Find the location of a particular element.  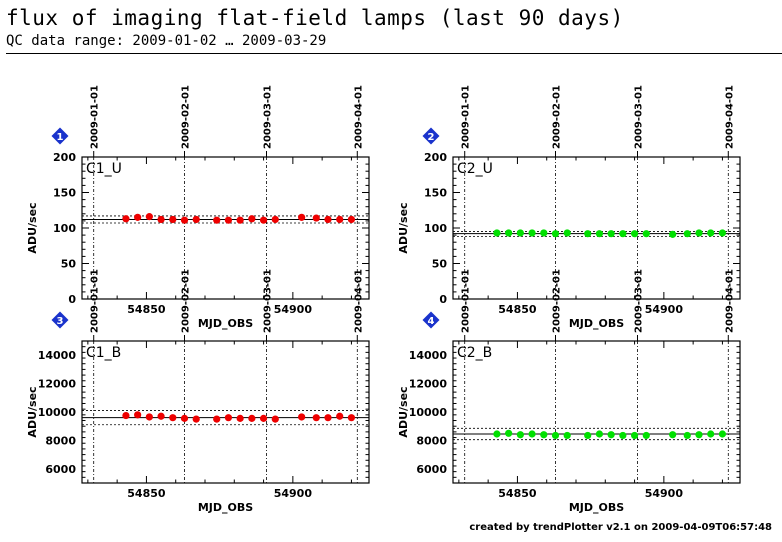

page-subtitle: QC data range: 2009-01-02 … 2009-03-29 is located at coordinates (166, 41).